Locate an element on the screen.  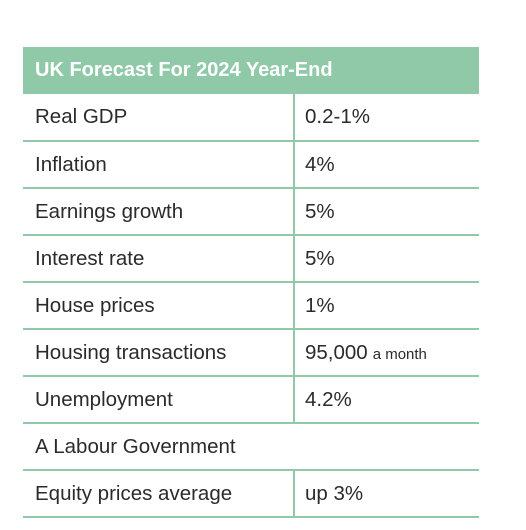
row-label: Inflation is located at coordinates (71, 164).